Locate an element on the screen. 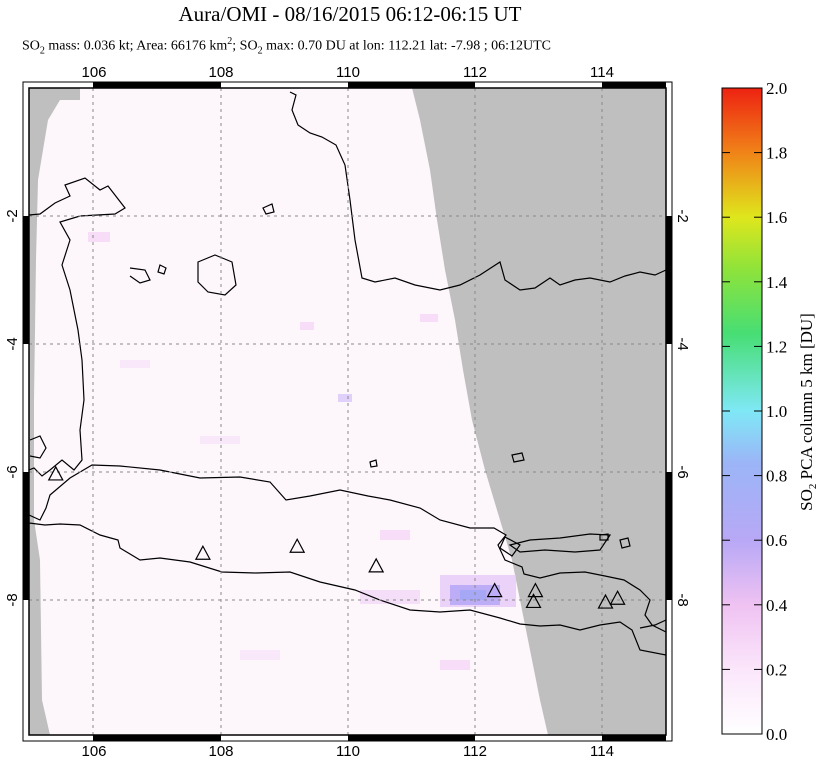  lat-tick-labels-right: -2 -4 -6 -8 is located at coordinates (682, 407).